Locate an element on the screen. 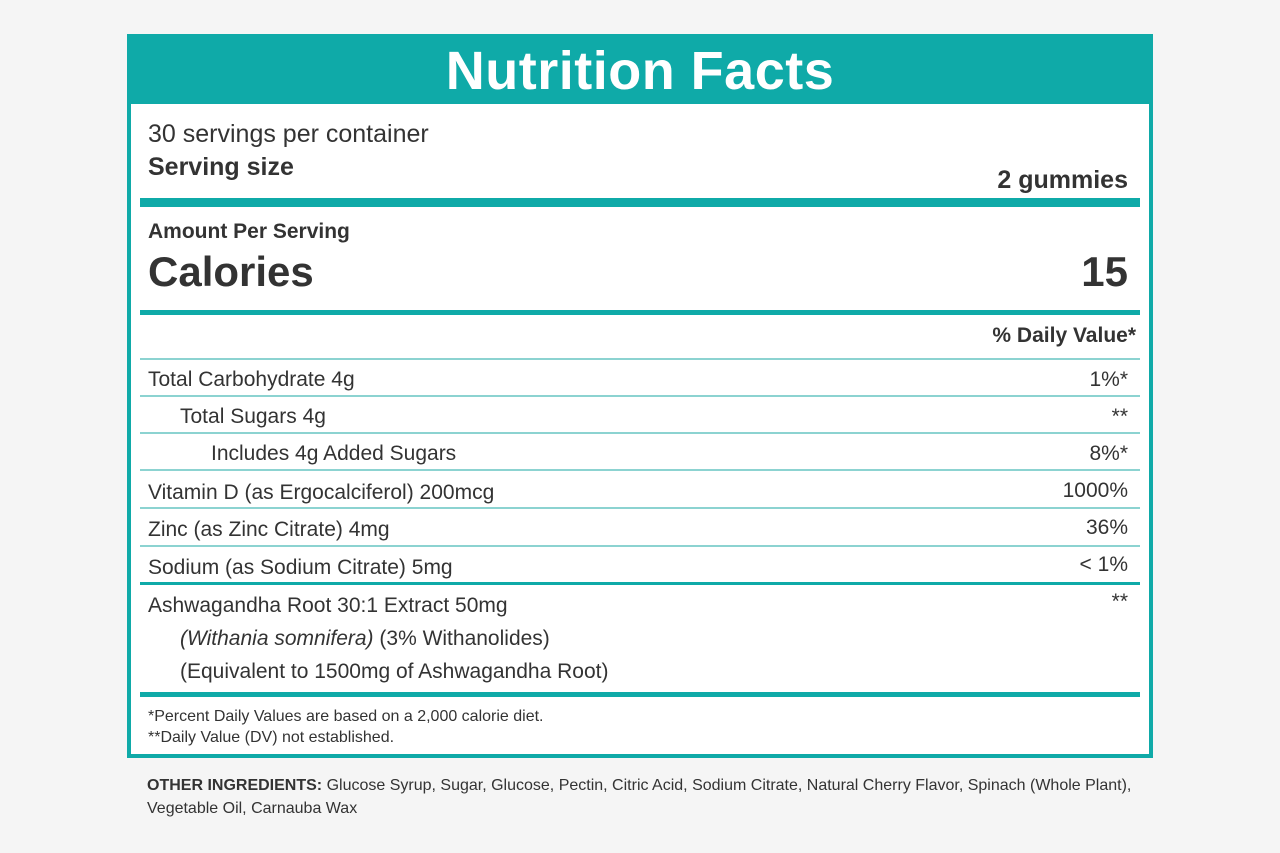 This screenshot has height=853, width=1280. nutrient-value: 8%* is located at coordinates (1108, 453).